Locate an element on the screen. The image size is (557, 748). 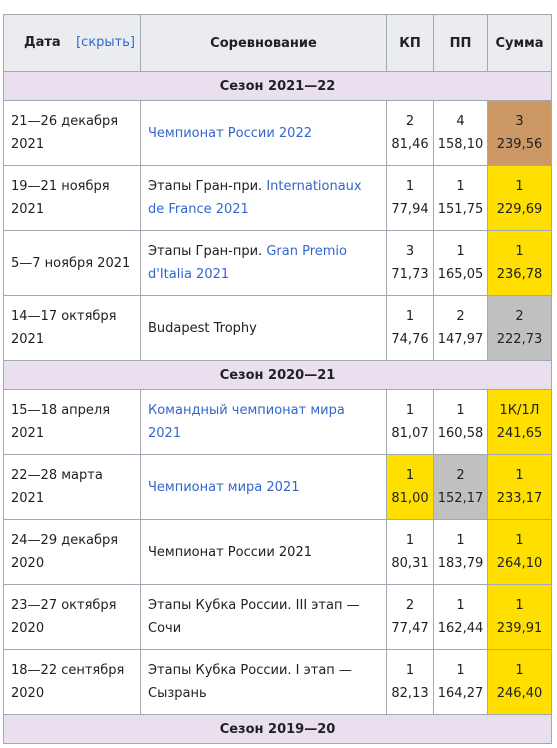
hide-toggle-link: [скрыть] is located at coordinates (105, 42).